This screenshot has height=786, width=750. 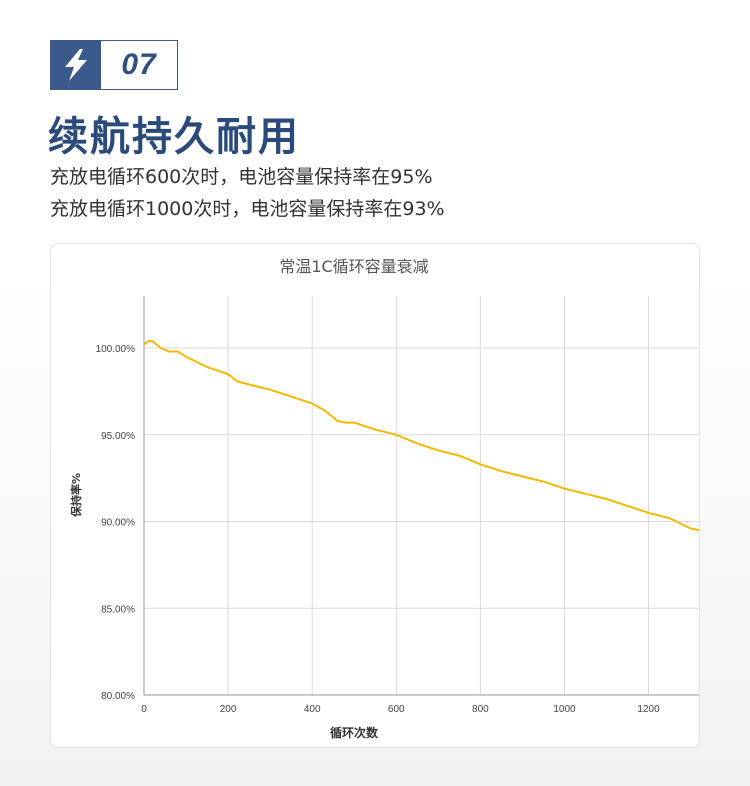 I want to click on y-tick-label: 80.00%, so click(x=118, y=696).